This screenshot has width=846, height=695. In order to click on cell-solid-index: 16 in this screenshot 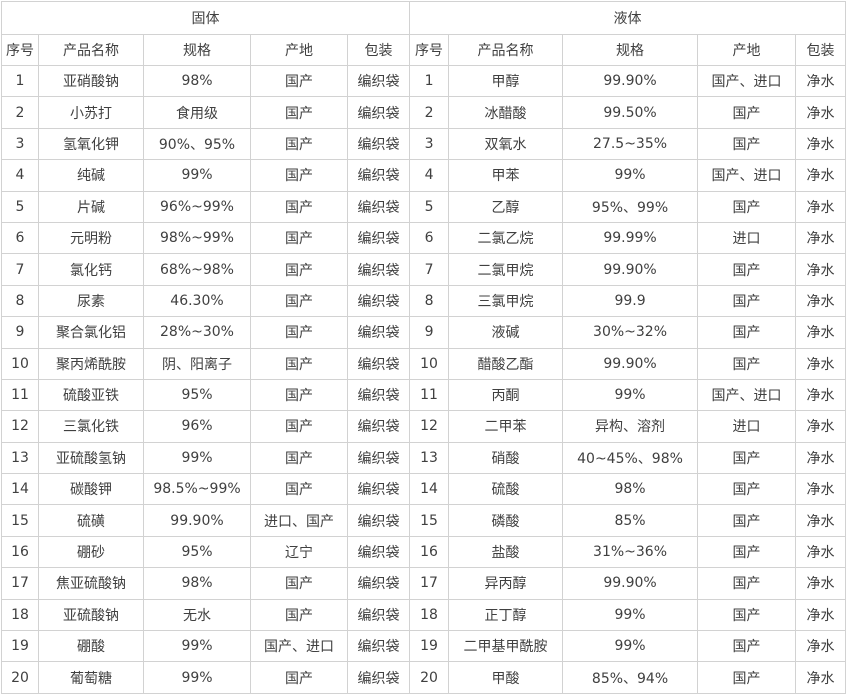, I will do `click(20, 552)`.